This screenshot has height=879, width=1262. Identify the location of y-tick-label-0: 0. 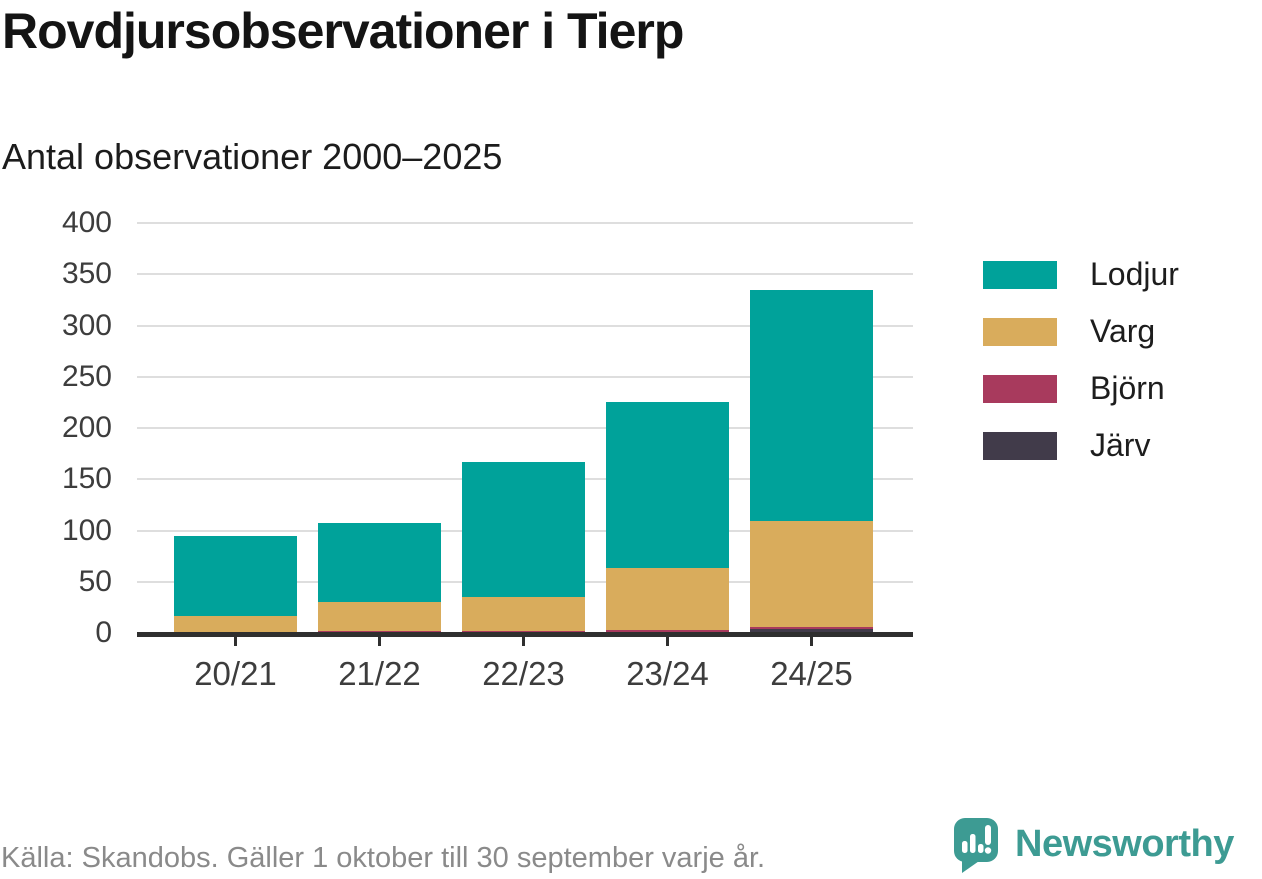
(103, 632).